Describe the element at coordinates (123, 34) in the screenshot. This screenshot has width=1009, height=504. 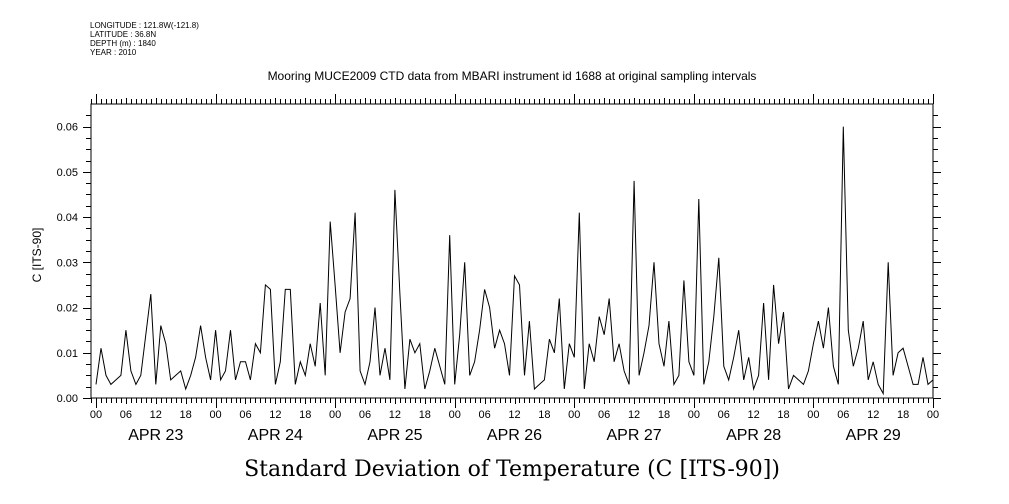
I see `latitude-label: LATITUDE : 36.8N` at that location.